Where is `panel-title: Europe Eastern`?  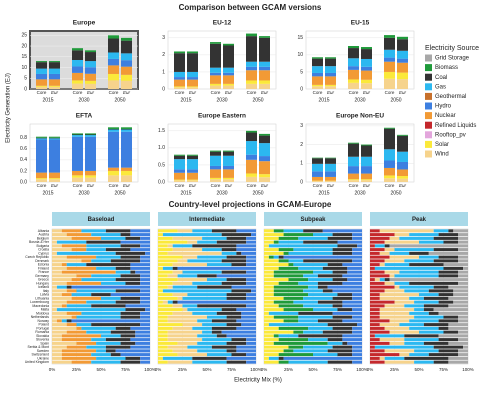
panel-title: Europe Eastern is located at coordinates (222, 116).